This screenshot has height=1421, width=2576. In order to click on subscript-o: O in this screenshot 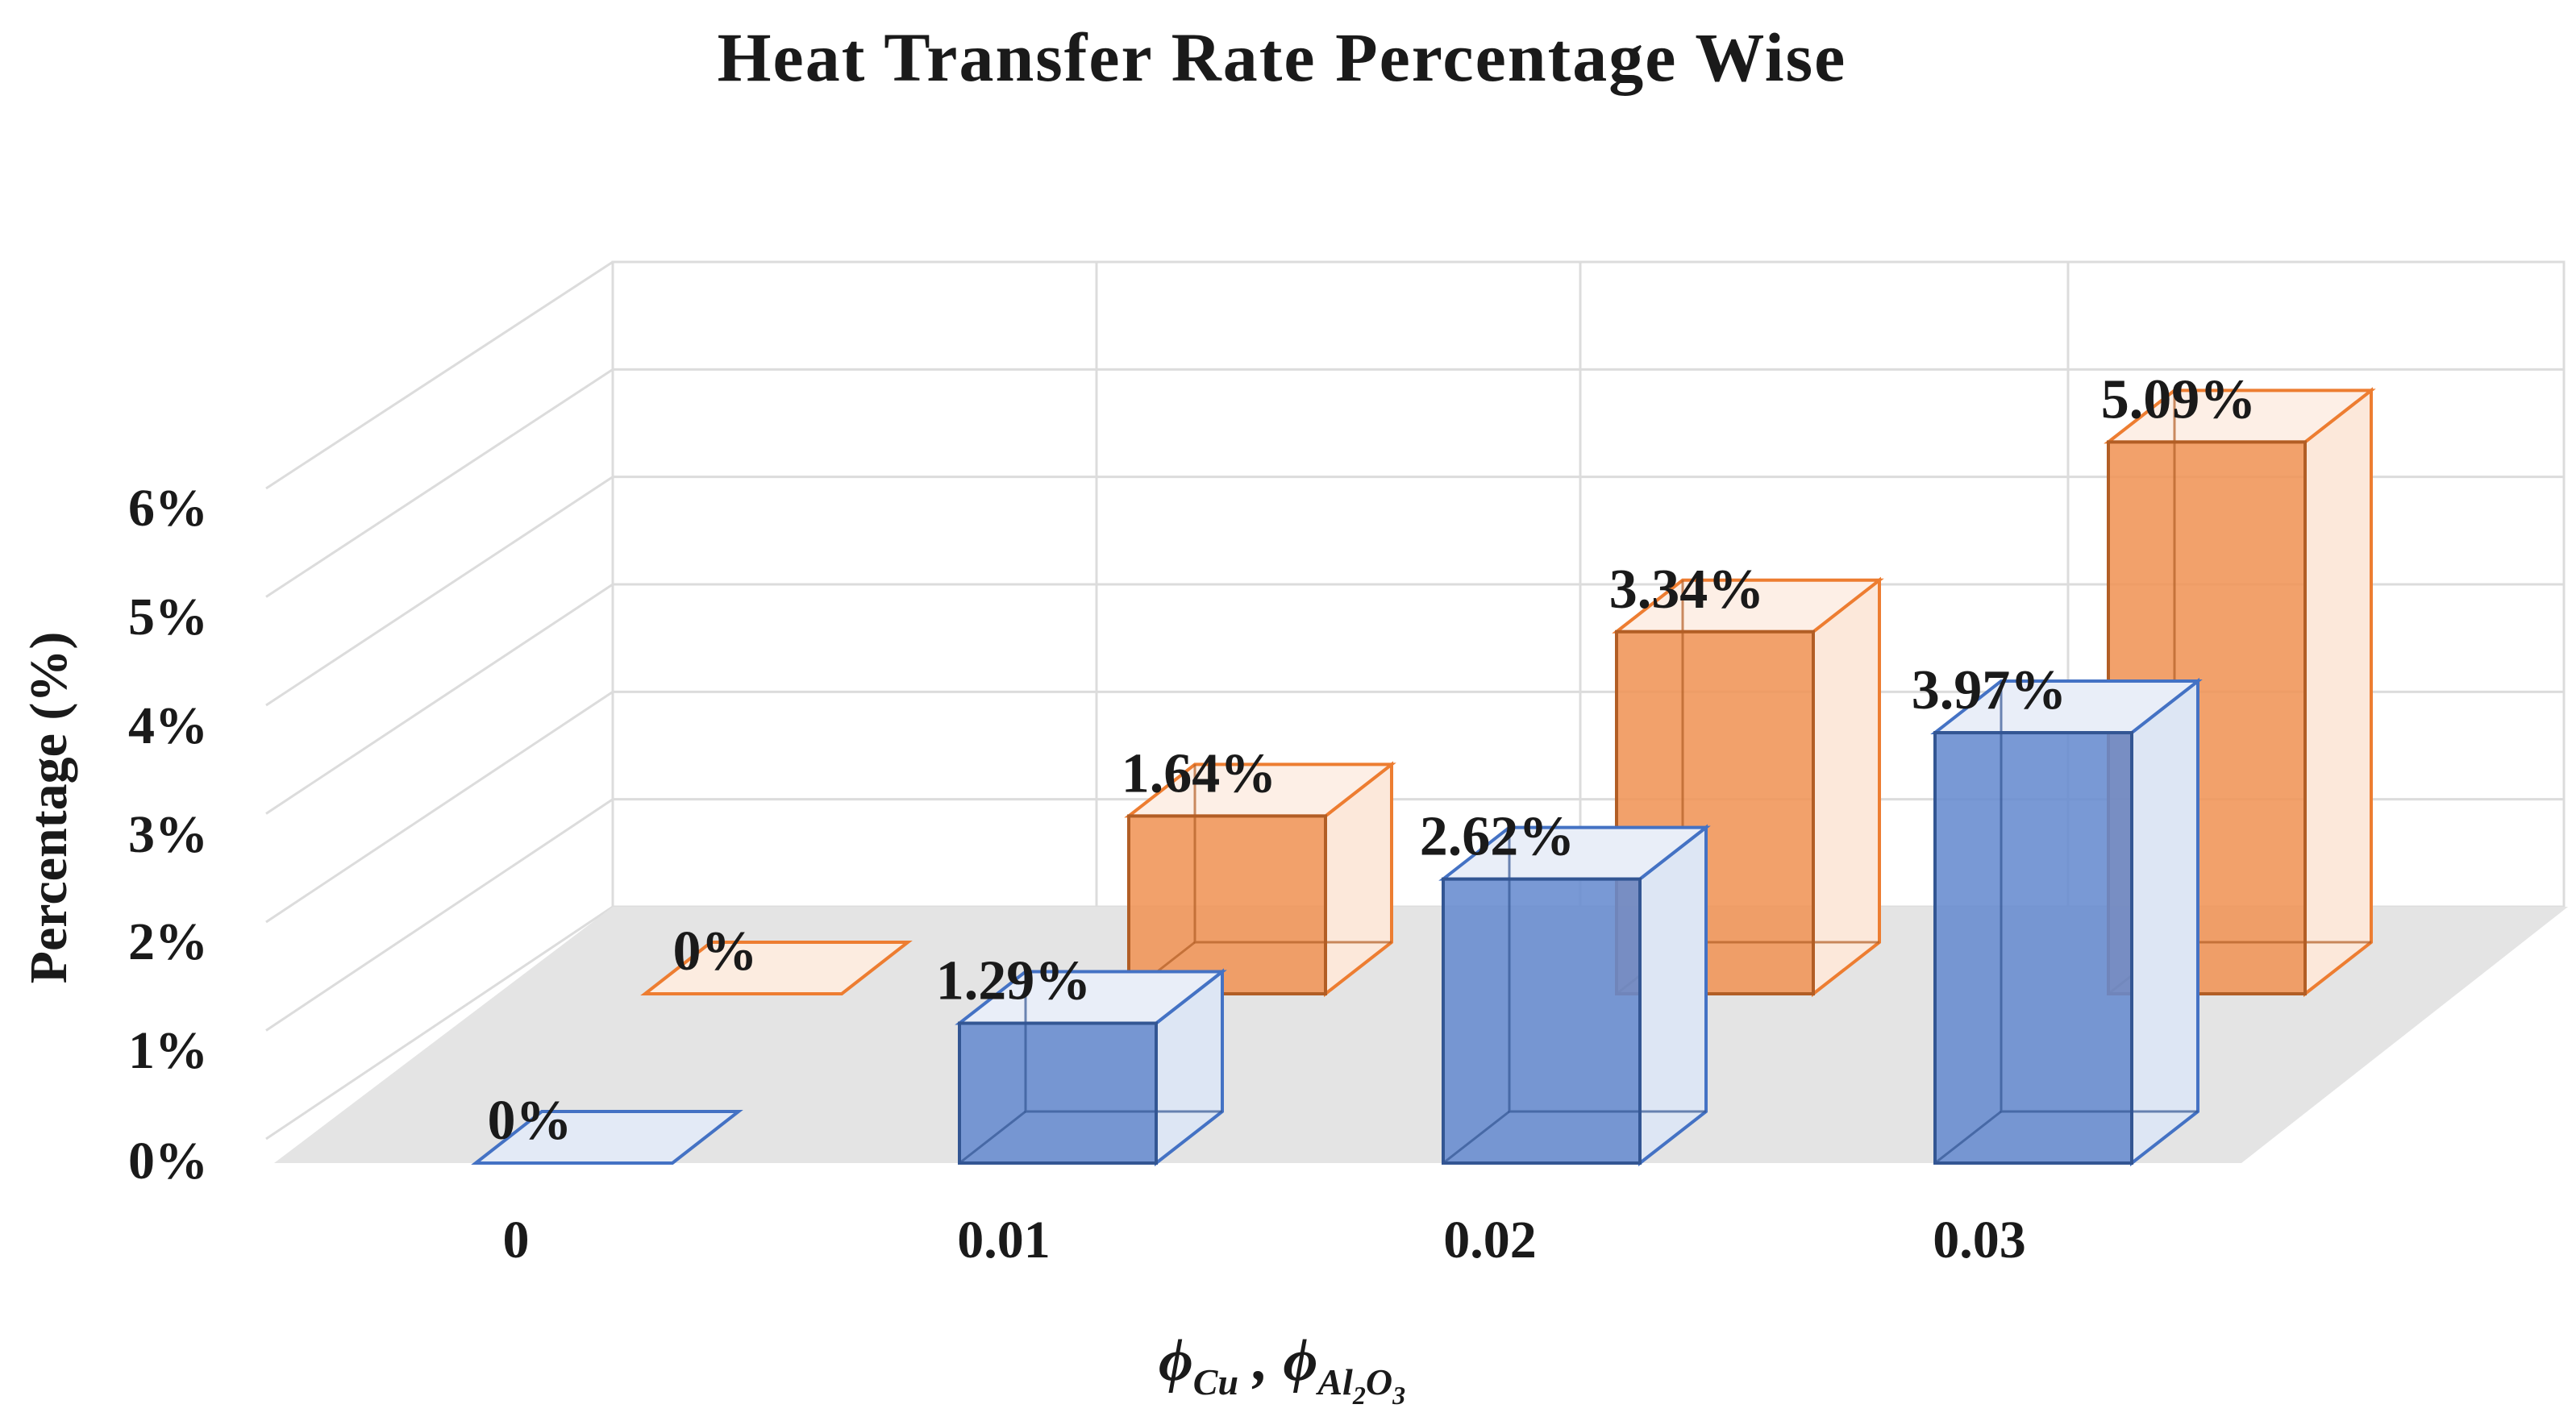, I will do `click(1379, 1381)`.